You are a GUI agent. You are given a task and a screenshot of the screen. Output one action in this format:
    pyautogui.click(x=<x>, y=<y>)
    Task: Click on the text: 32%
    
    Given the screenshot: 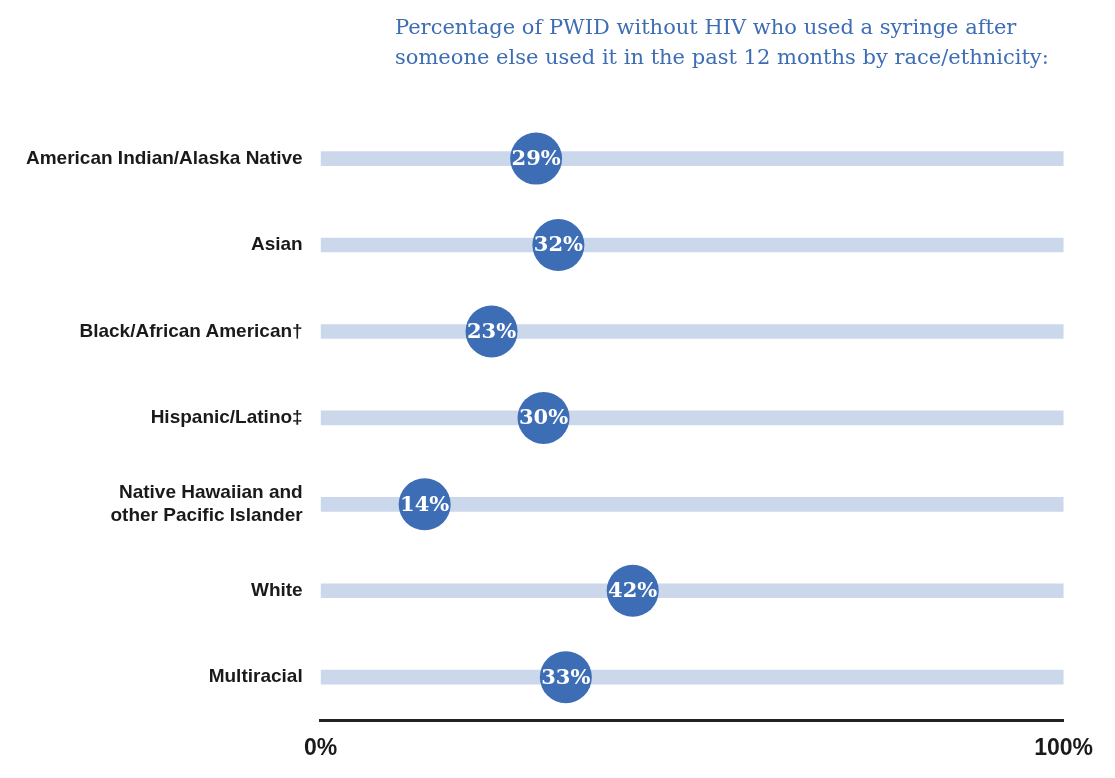 What is the action you would take?
    pyautogui.click(x=558, y=244)
    